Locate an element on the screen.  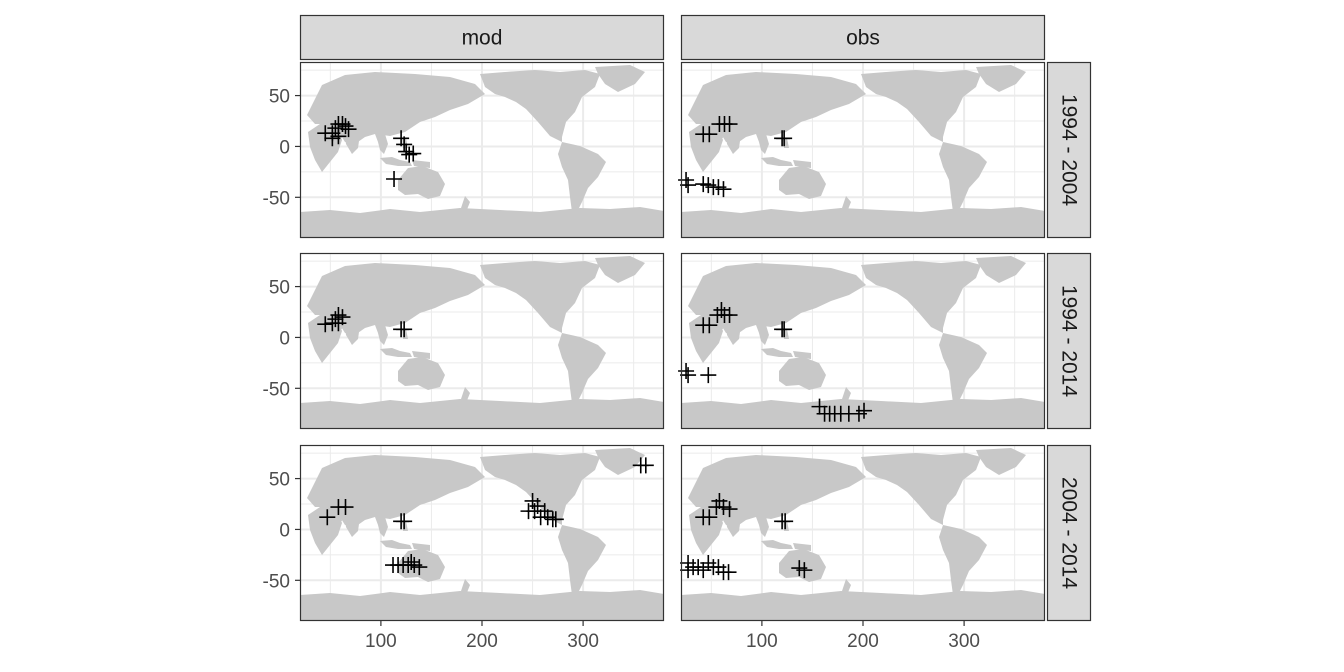
y-axis-3: 50 0 -50 is located at coordinates (281, 531).